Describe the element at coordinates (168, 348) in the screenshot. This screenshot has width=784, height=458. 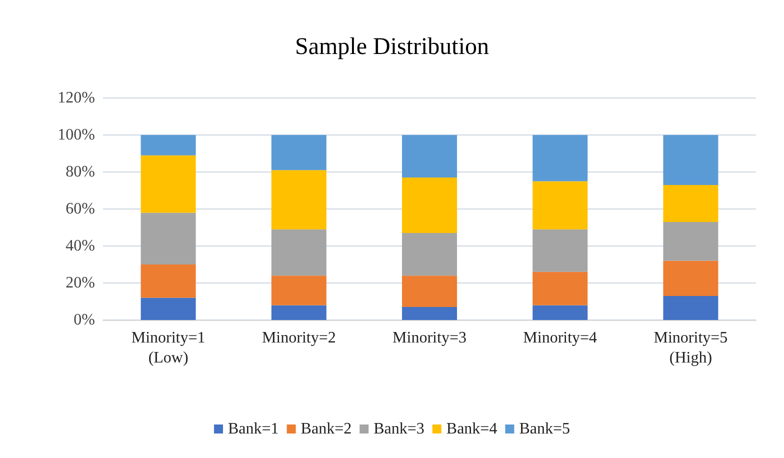
I see `x-tick-label: Minority=1 (Low)` at that location.